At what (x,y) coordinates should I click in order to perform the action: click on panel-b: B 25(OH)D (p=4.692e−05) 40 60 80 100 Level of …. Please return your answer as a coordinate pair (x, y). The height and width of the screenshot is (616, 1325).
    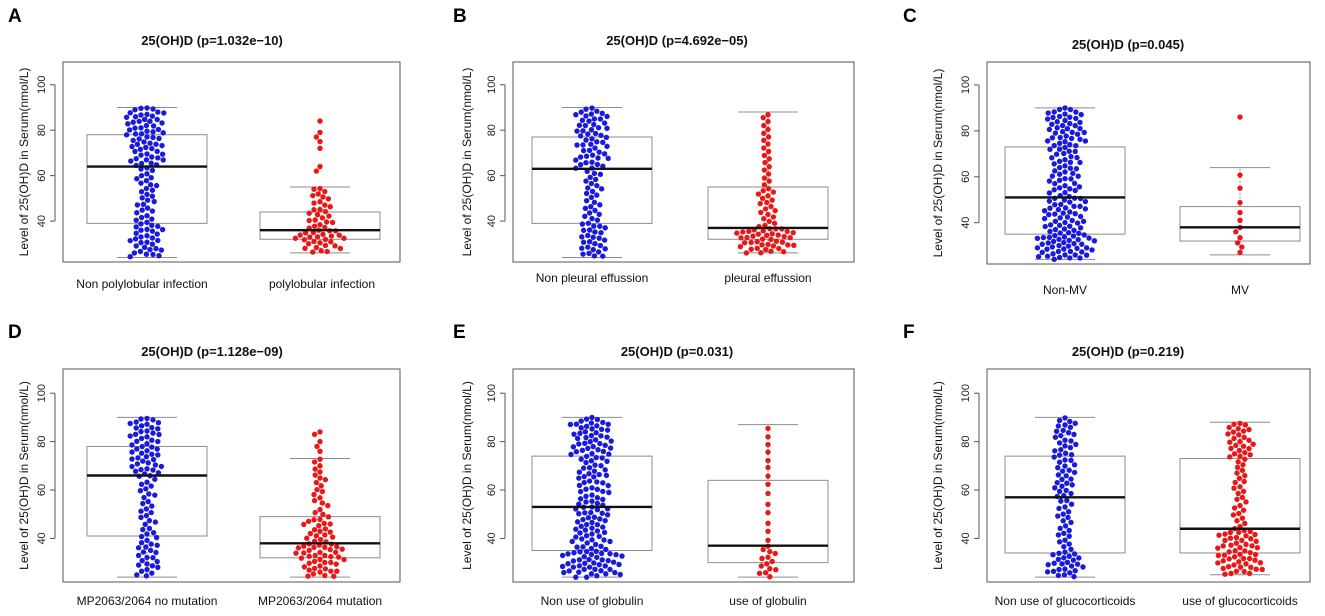
    Looking at the image, I should click on (654, 145).